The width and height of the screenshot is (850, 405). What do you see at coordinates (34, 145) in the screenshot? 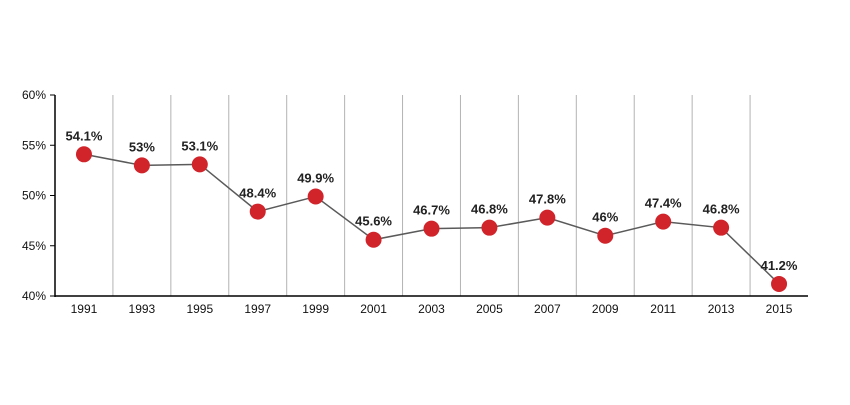
I see `y-tick-label: 55%` at bounding box center [34, 145].